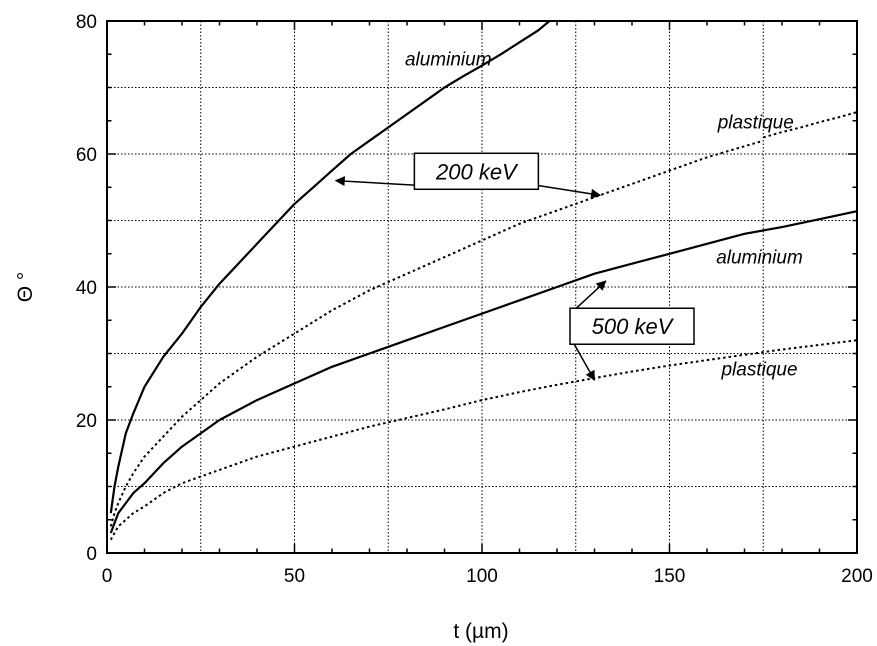  I want to click on x-tick-label: 100, so click(482, 576).